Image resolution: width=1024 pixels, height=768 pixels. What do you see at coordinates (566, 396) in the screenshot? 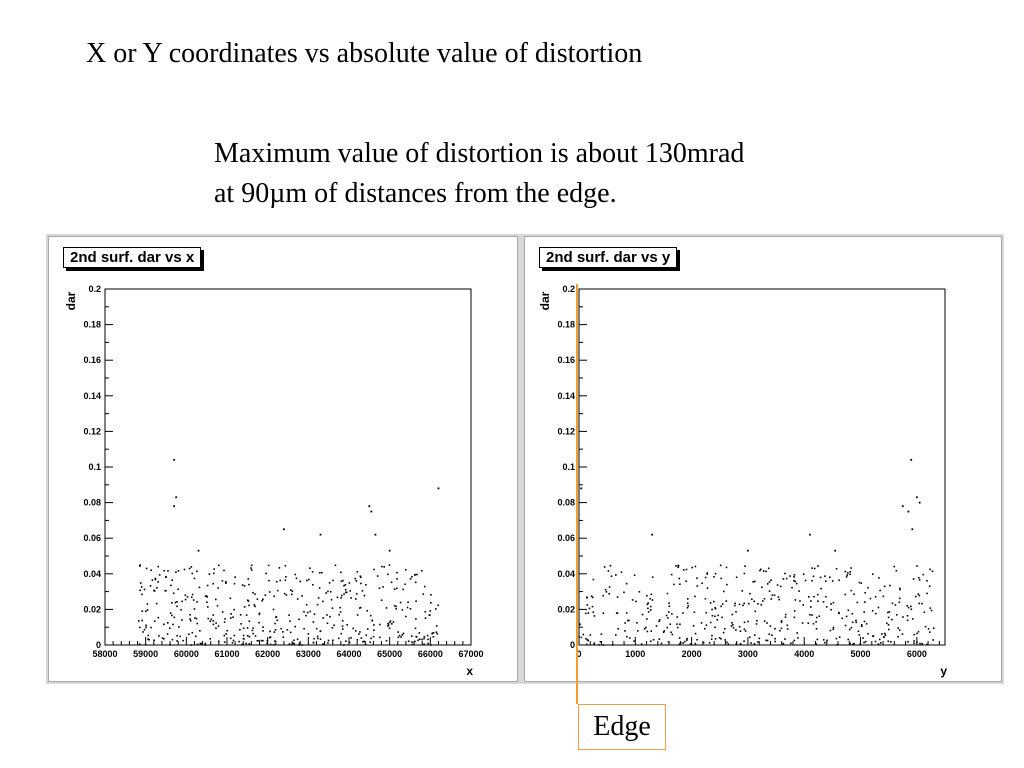
I see `y-tick-label: 0.14` at bounding box center [566, 396].